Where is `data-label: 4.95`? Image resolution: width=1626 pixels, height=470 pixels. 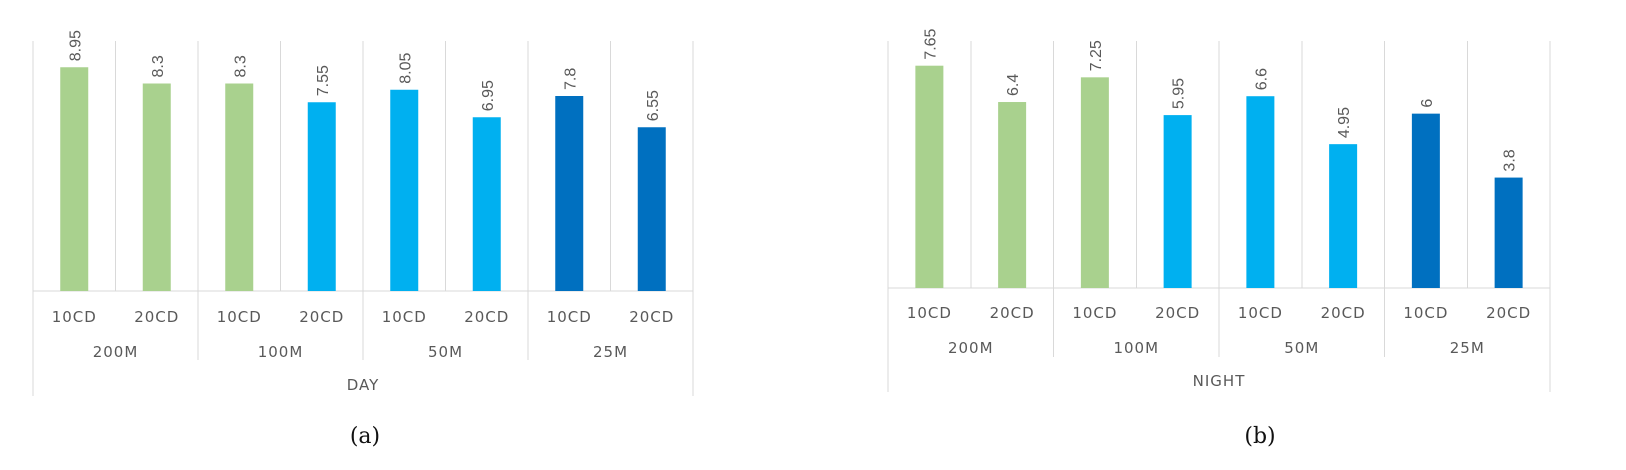
data-label: 4.95 is located at coordinates (1344, 122).